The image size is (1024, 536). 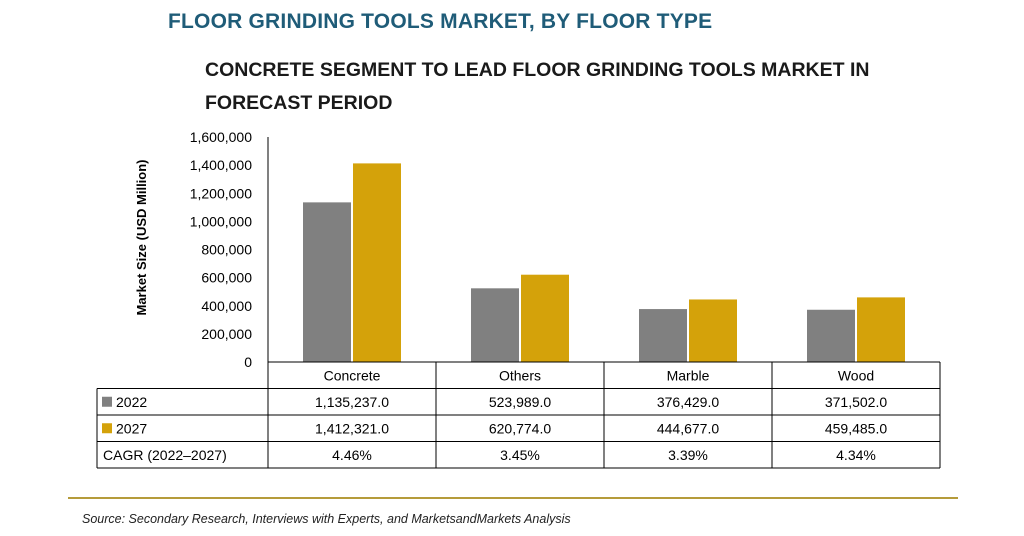 What do you see at coordinates (520, 455) in the screenshot?
I see `cagr-value: 3.45%` at bounding box center [520, 455].